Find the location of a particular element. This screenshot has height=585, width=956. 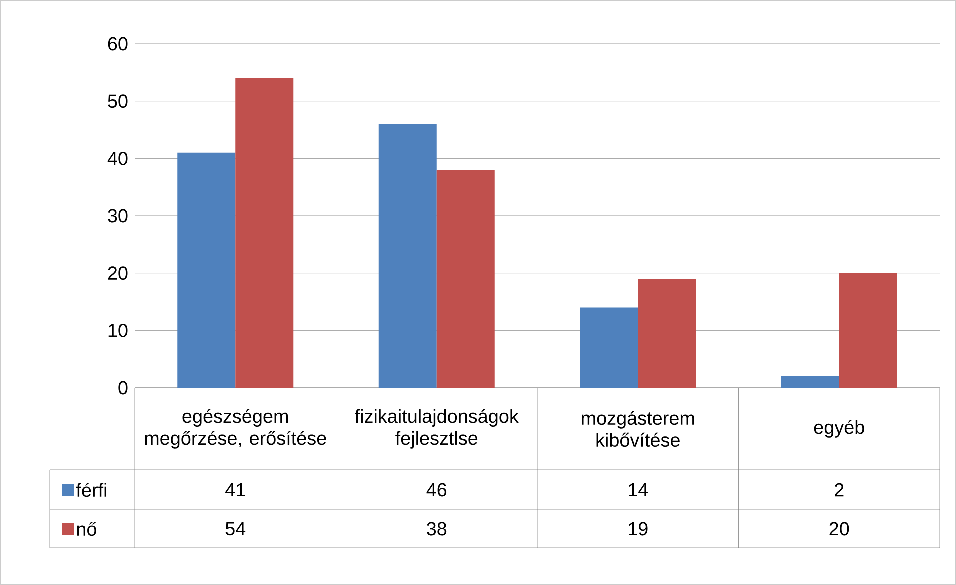

data-label: 19 is located at coordinates (638, 529).